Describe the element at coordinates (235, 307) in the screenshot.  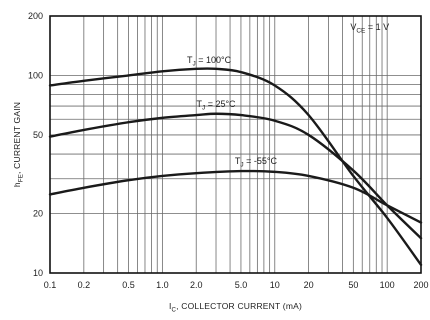
I see `x-axis-title: IC, COLLECTOR CURRENT (mA)` at that location.